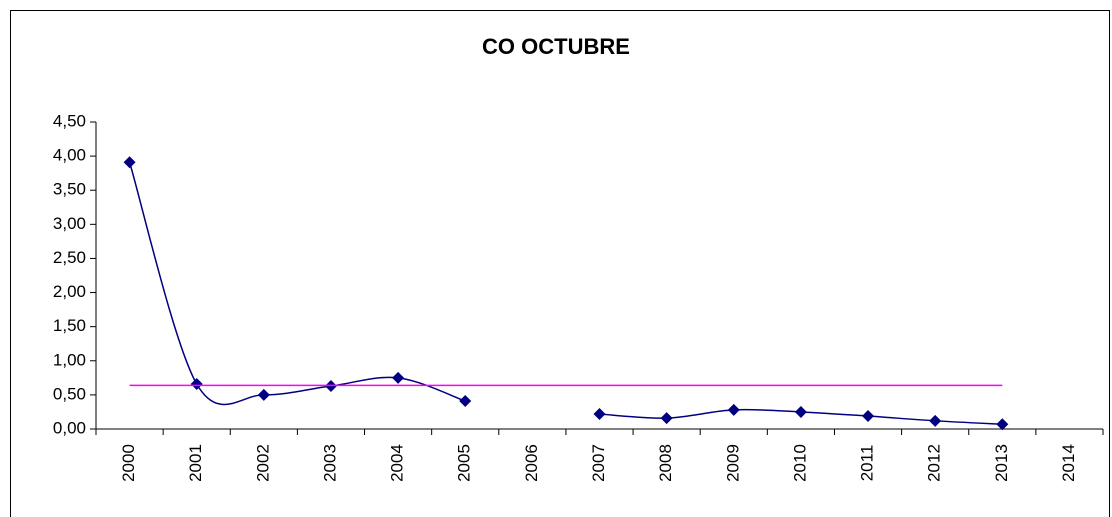 The width and height of the screenshot is (1112, 517). Describe the element at coordinates (665, 463) in the screenshot. I see `x-tick-label: 2008` at that location.